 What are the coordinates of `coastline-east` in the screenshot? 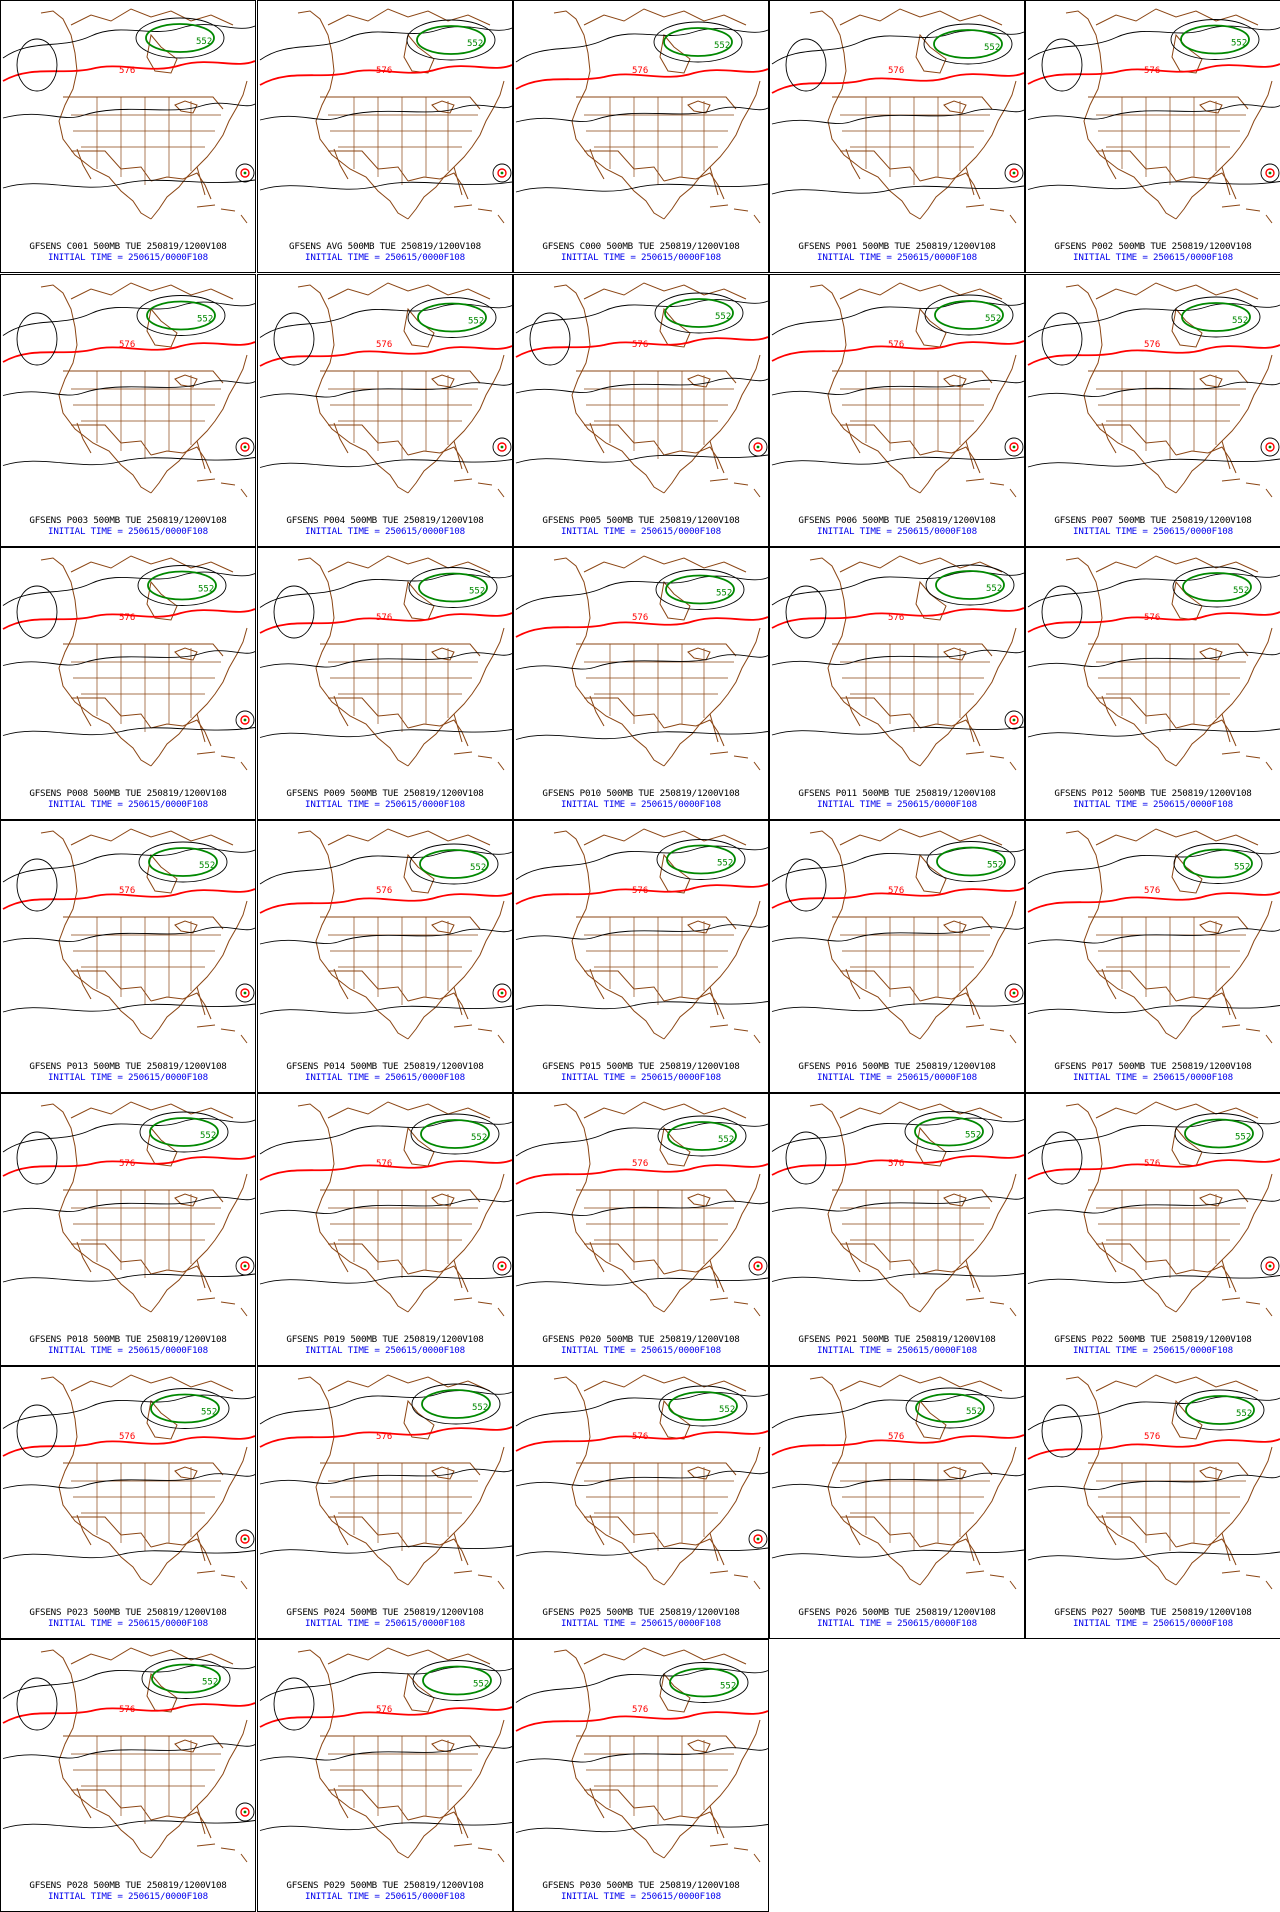 It's located at (1224, 424).